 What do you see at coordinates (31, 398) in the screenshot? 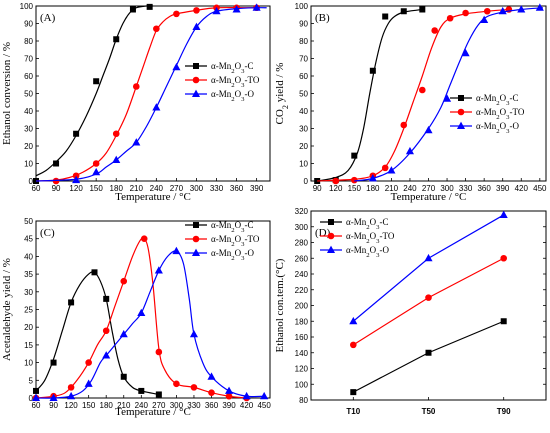
I see `y-tick-label: 0` at bounding box center [31, 398].